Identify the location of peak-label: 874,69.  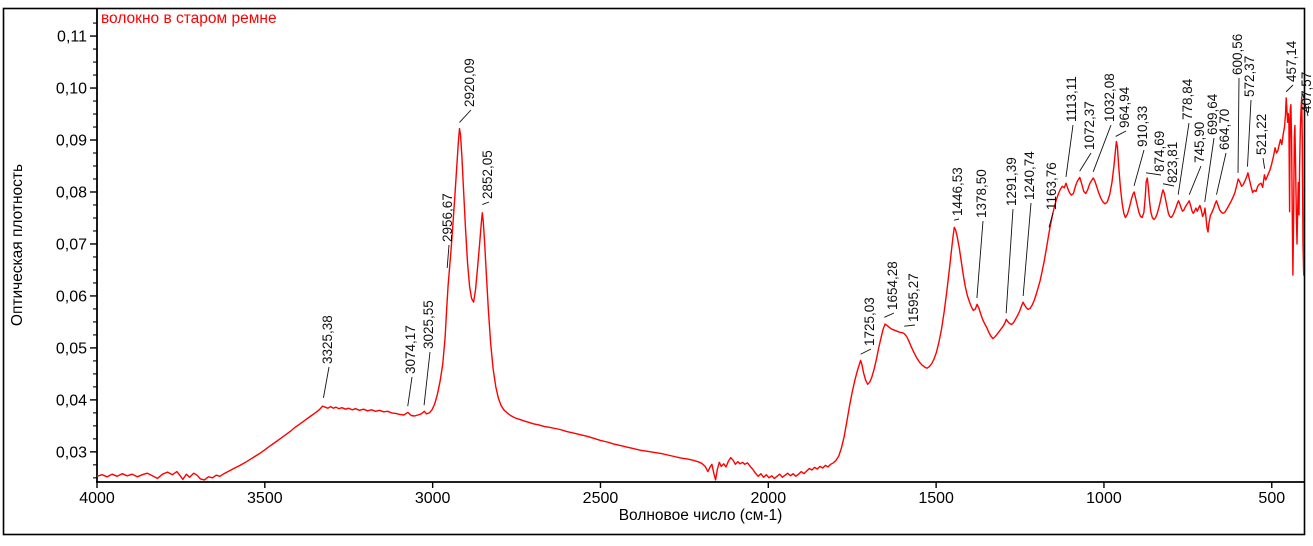
(1159, 151).